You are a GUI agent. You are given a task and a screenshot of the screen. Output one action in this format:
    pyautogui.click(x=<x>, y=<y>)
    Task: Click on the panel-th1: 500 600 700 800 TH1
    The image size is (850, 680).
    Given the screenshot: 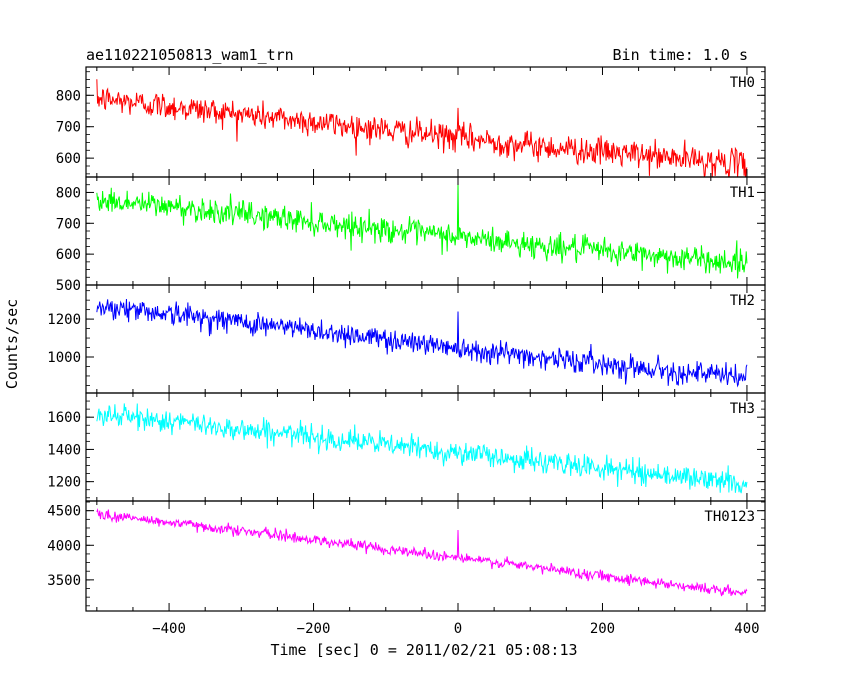 What is the action you would take?
    pyautogui.click(x=411, y=235)
    